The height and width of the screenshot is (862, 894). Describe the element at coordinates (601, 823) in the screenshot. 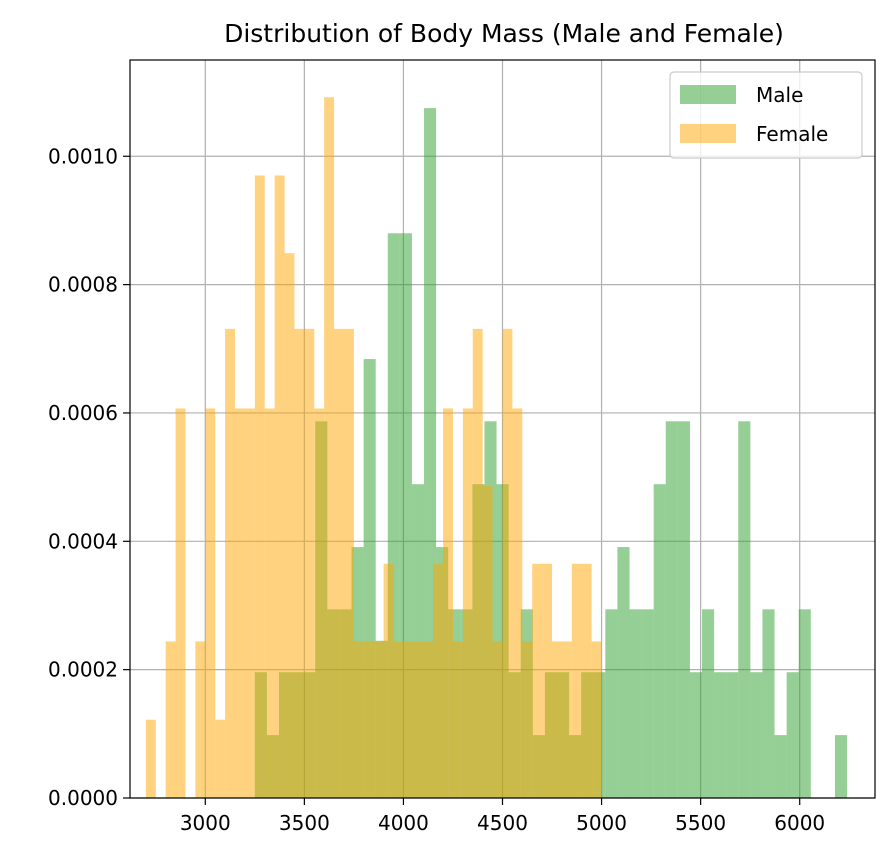

I see `x-tick-label: 5000` at that location.